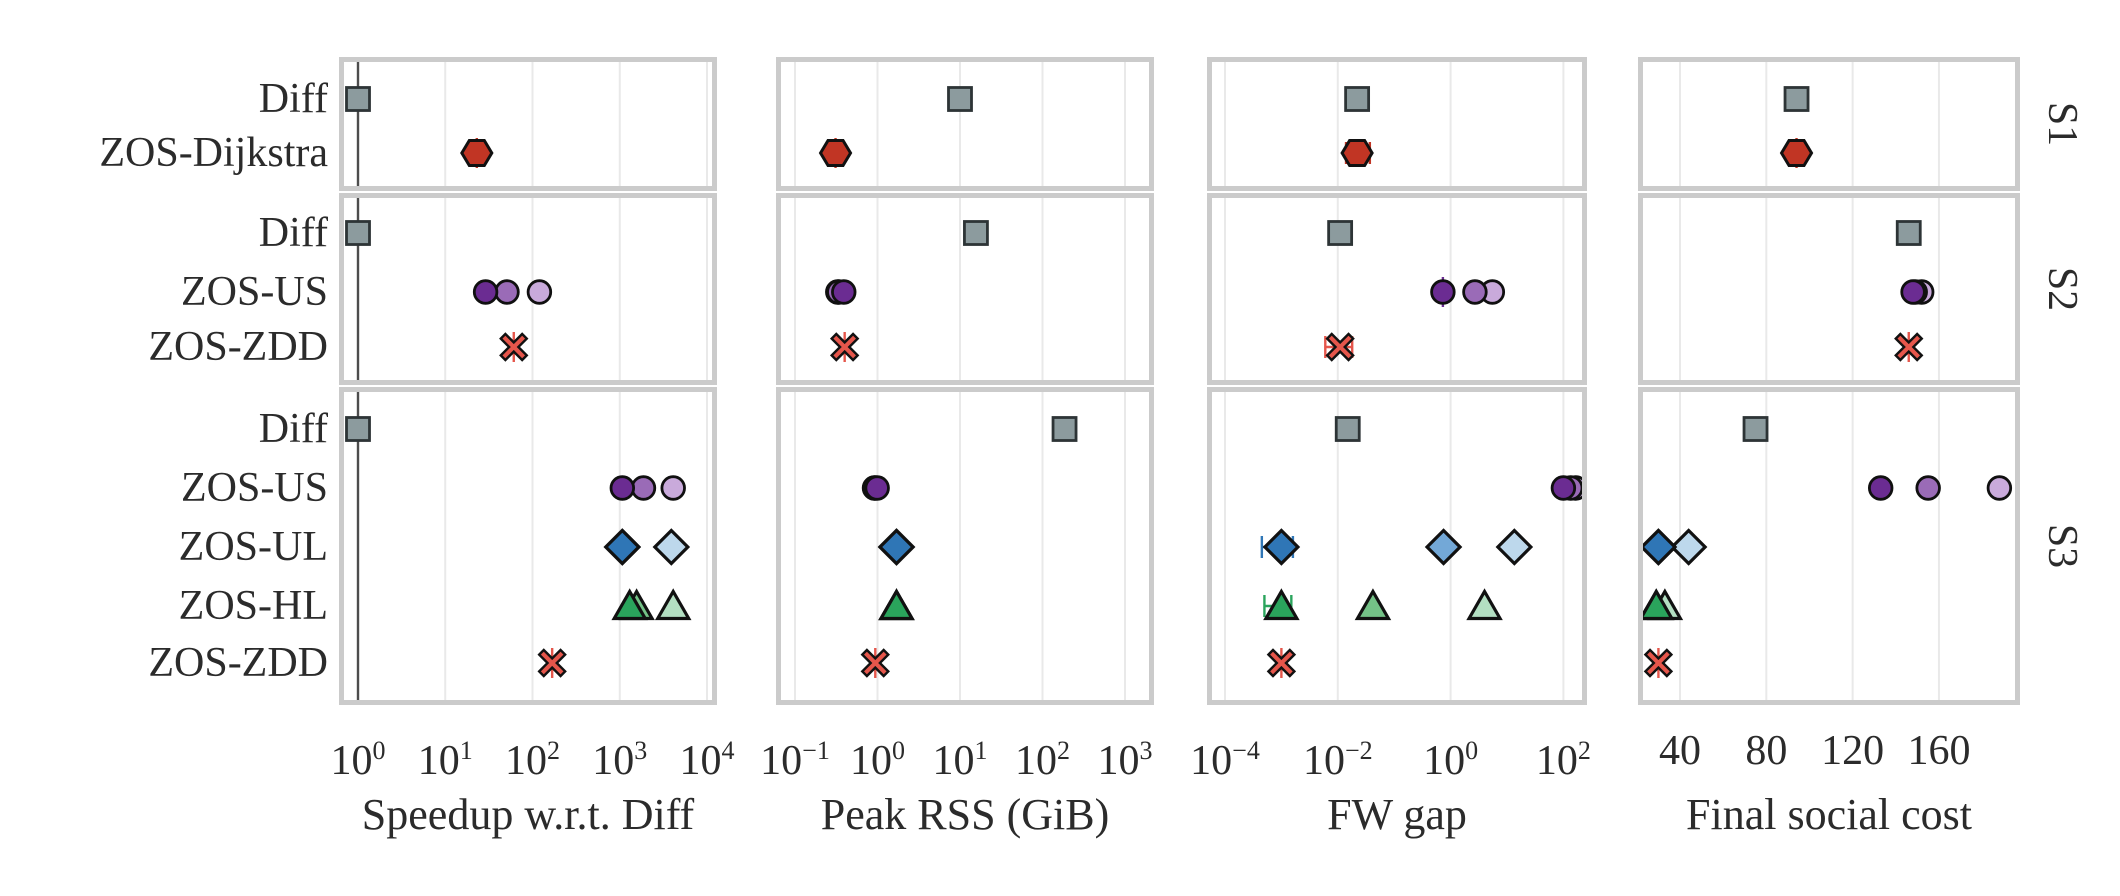 Image resolution: width=2120 pixels, height=896 pixels. I want to click on panel-canvas-S3-speedup, so click(526, 546).